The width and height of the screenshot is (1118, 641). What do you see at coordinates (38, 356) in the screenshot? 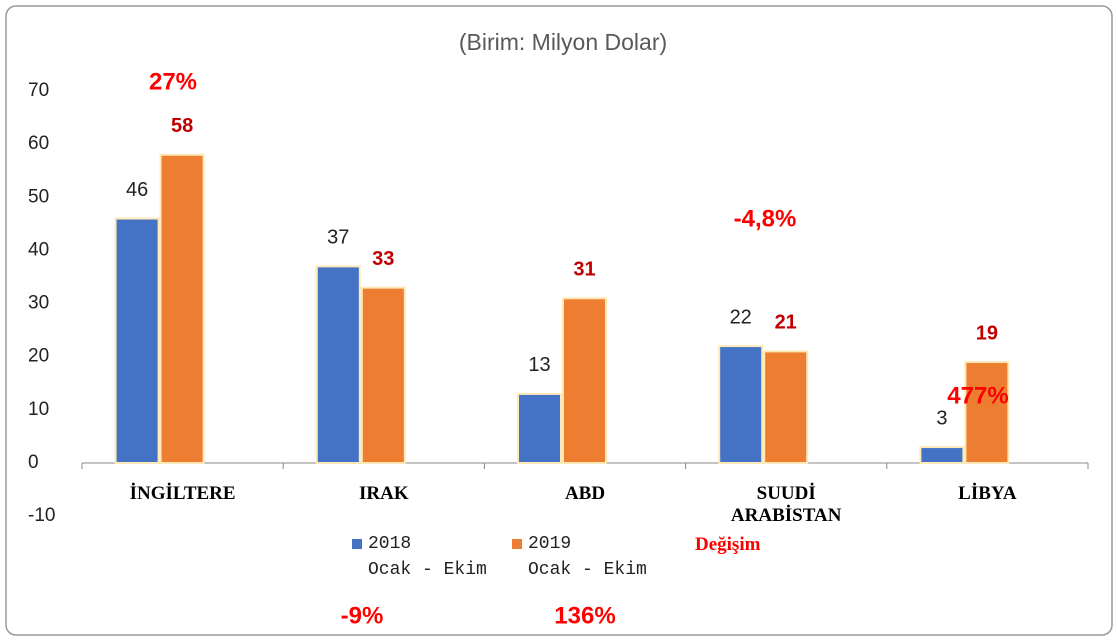
I see `y-tick-label: 20` at bounding box center [38, 356].